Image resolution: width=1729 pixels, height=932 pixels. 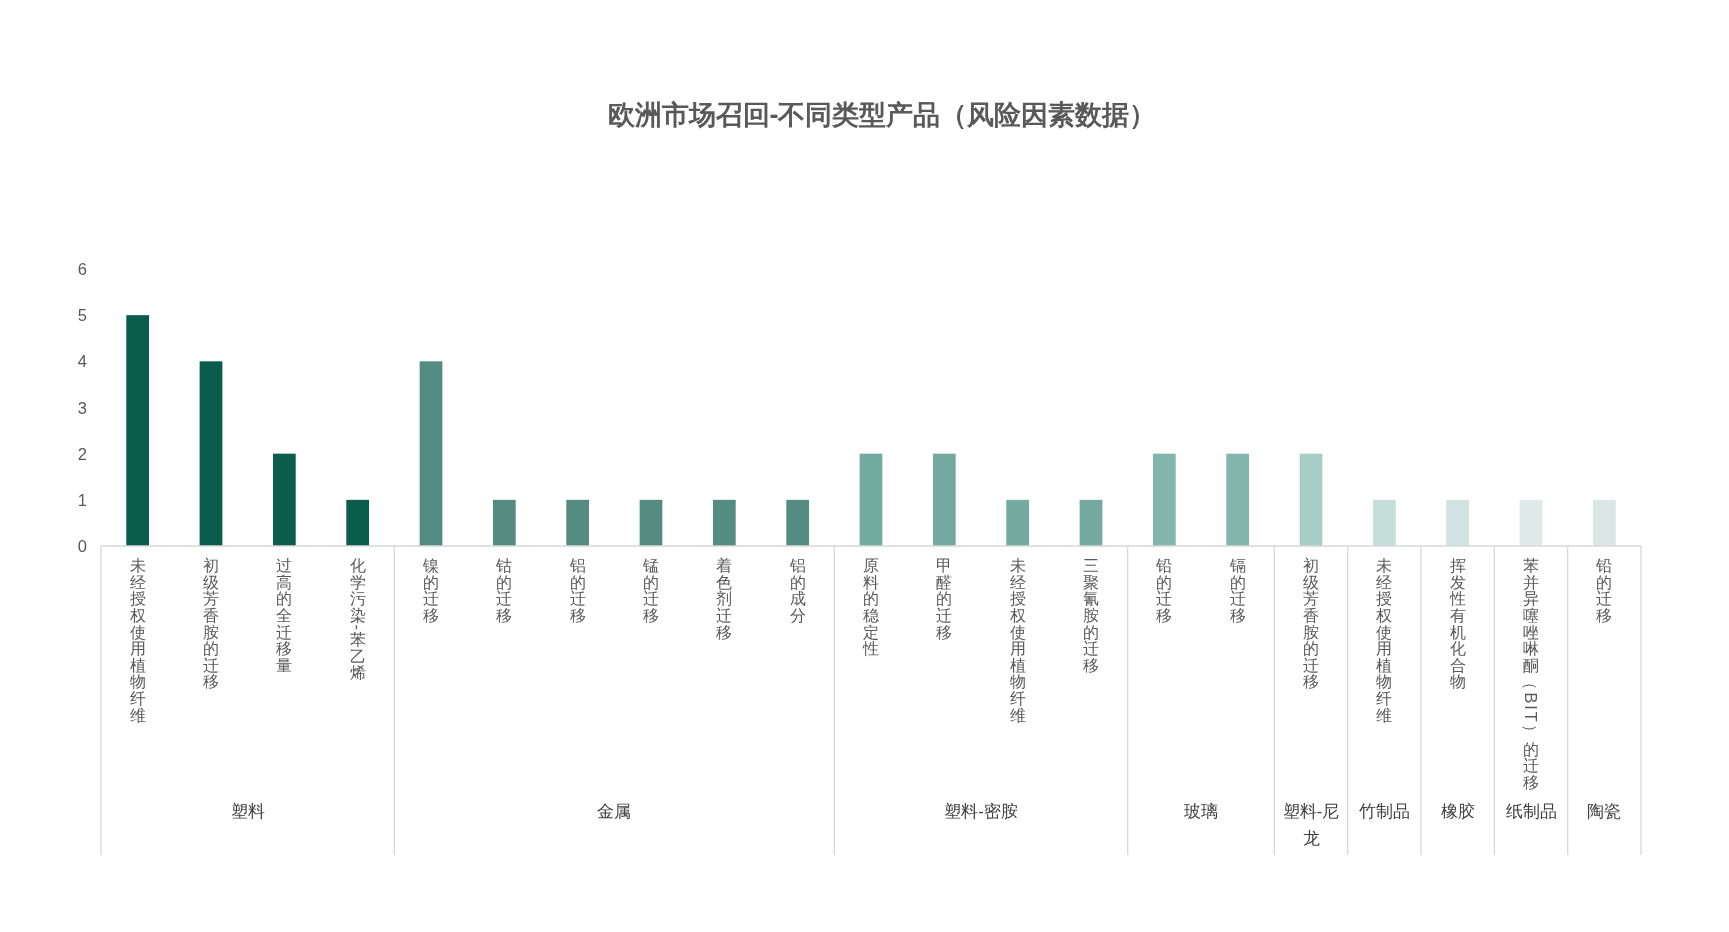 I want to click on text: 纸制品, so click(x=1531, y=811).